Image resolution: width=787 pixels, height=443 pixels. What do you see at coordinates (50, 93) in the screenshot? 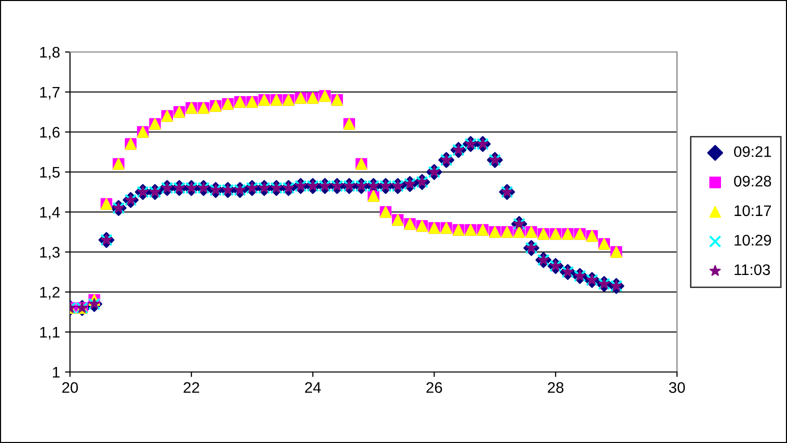
I see `y-tick-label: 1,7` at bounding box center [50, 93].